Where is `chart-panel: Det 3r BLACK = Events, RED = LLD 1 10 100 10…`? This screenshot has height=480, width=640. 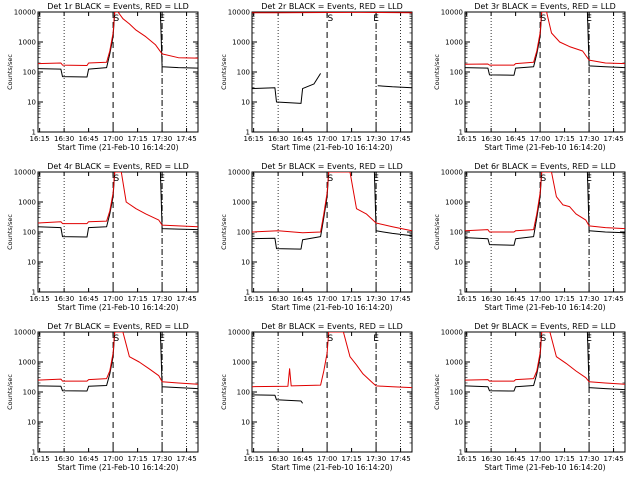 chart-panel: Det 3r BLACK = Events, RED = LLD 1 10 100 10… is located at coordinates (529, 77).